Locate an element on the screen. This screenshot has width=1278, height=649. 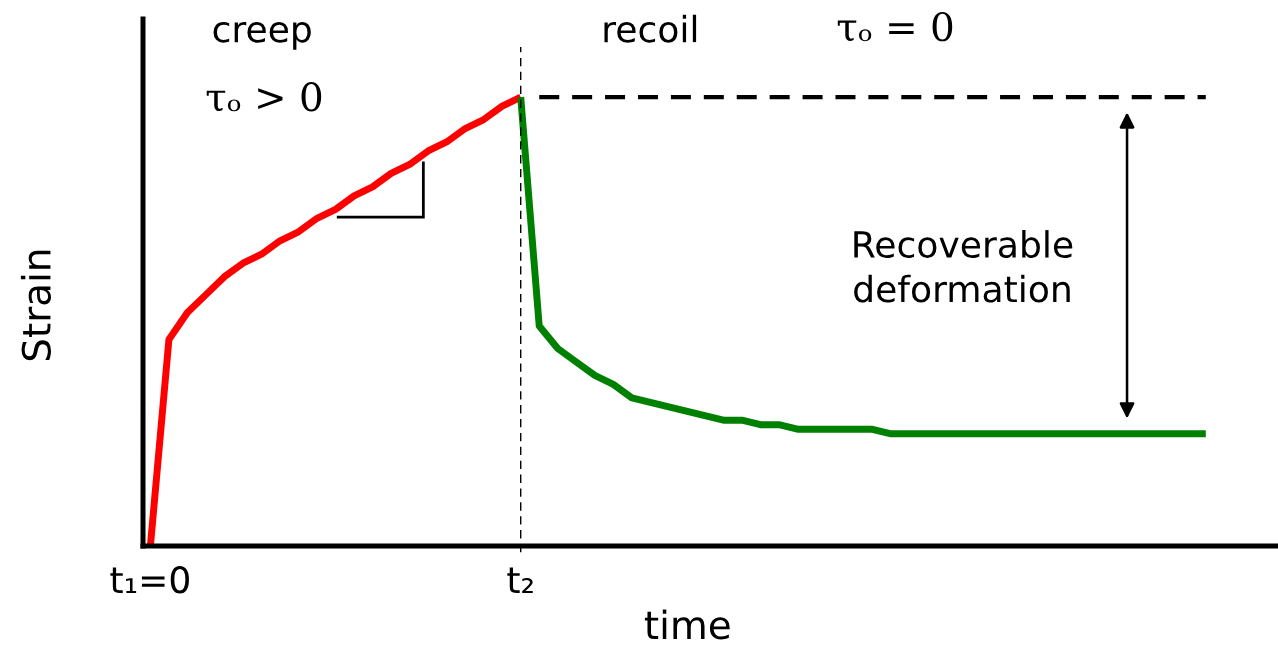
text: creep is located at coordinates (262, 35).